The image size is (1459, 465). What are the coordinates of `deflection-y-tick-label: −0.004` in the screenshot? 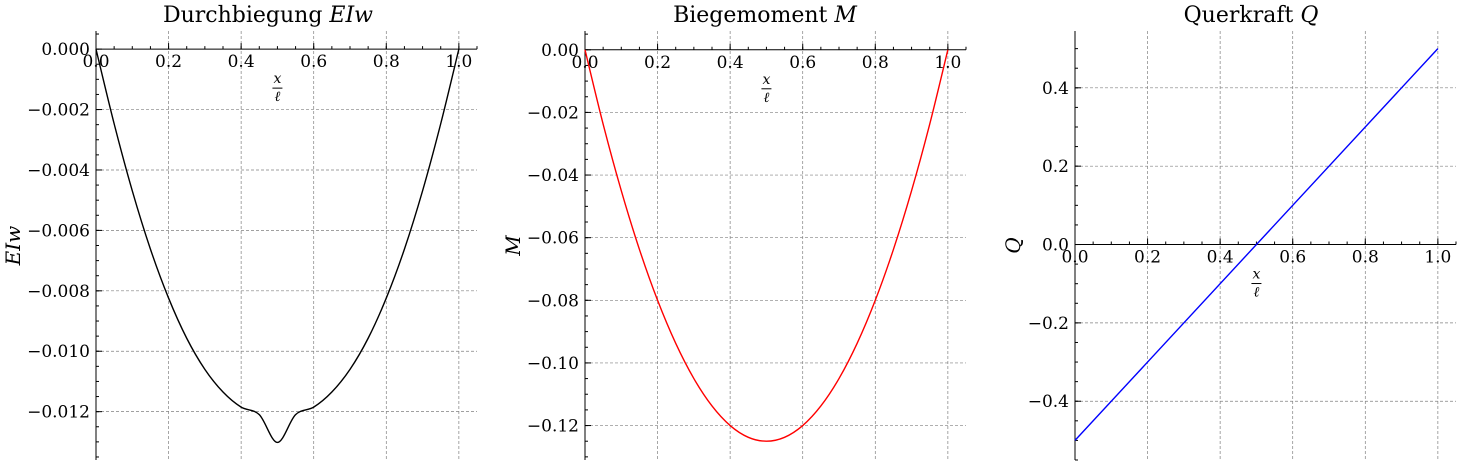 It's located at (58, 171).